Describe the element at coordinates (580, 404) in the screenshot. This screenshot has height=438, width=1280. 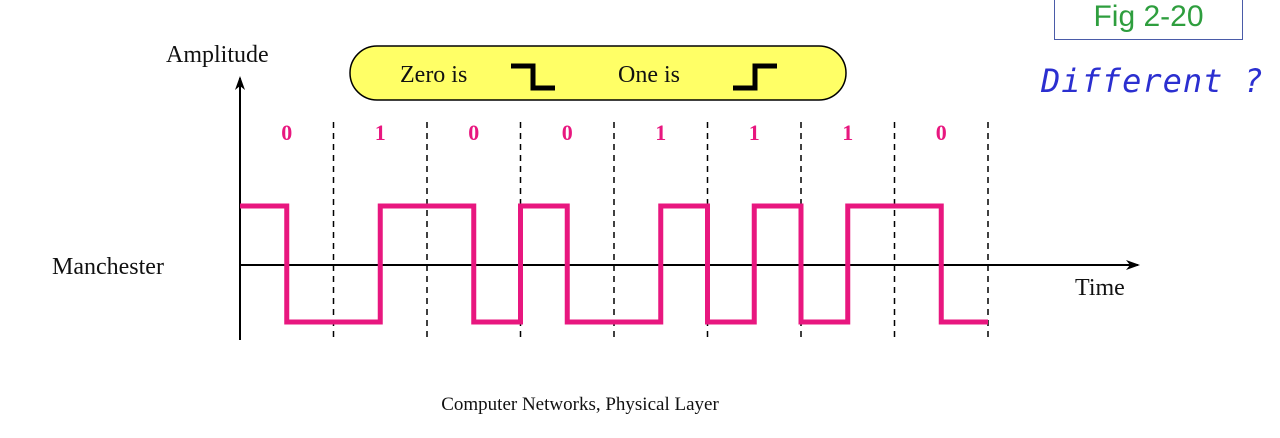
I see `footer-text: Computer Networks, Physical Layer` at that location.